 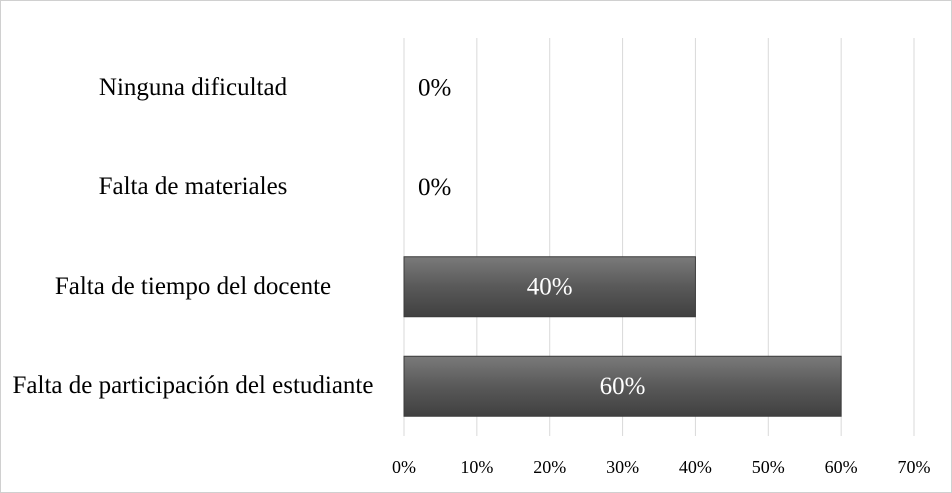 I want to click on data-label: 60%, so click(x=623, y=386).